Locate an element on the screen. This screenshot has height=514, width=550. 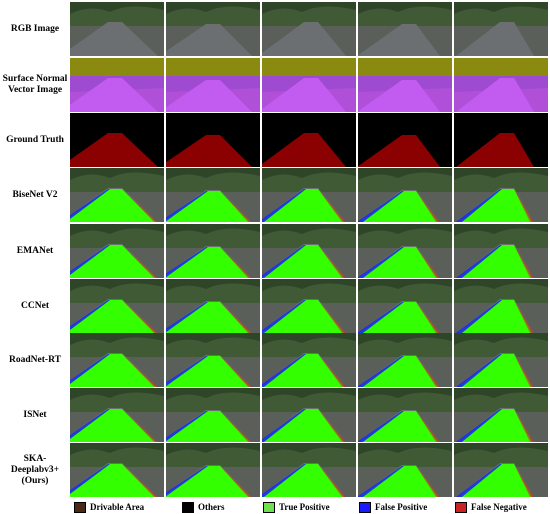
row-ska-deeplabv3-ours: SKA-Deeplabv3+ (Ours) is located at coordinates (275, 470).